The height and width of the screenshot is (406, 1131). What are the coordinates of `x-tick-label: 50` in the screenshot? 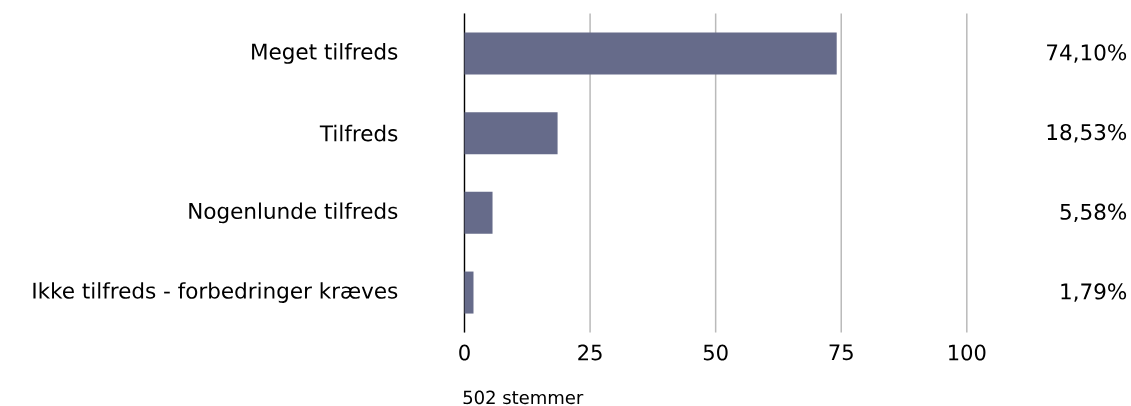 It's located at (715, 352).